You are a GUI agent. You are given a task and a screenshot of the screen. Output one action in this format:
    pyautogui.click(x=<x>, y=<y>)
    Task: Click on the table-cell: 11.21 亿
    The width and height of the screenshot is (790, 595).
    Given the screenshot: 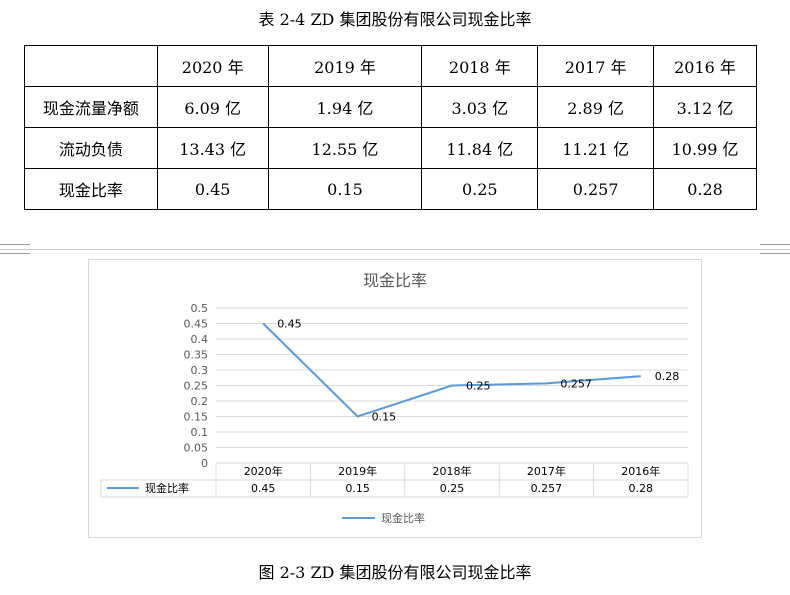 What is the action you would take?
    pyautogui.click(x=596, y=148)
    